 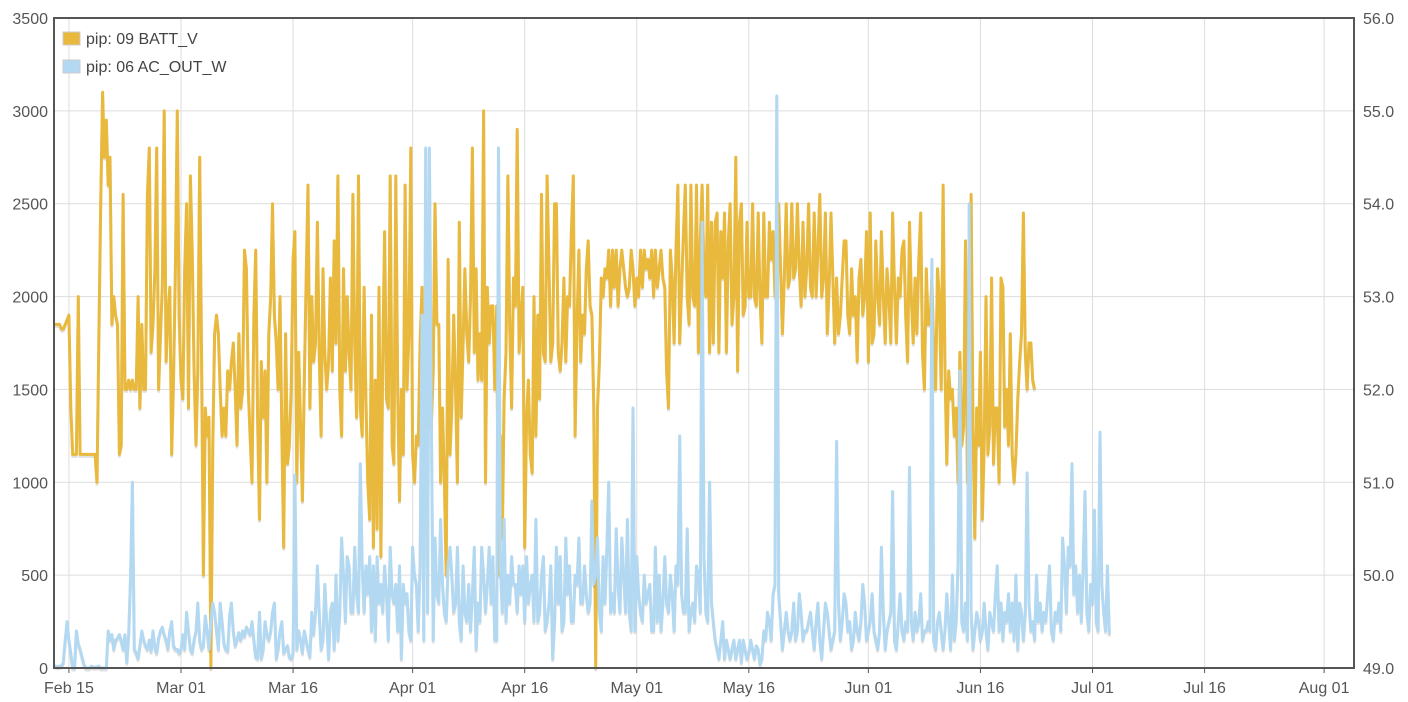 I want to click on y-left-tick-label: 3000, so click(x=30, y=112).